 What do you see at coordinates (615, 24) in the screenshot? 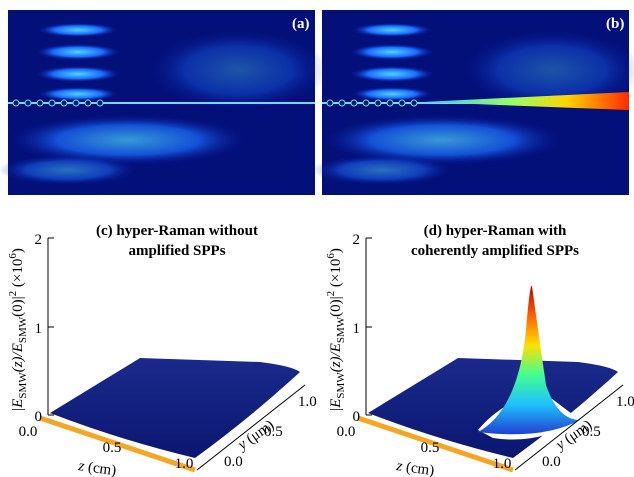
I see `panel-label: (b)` at bounding box center [615, 24].